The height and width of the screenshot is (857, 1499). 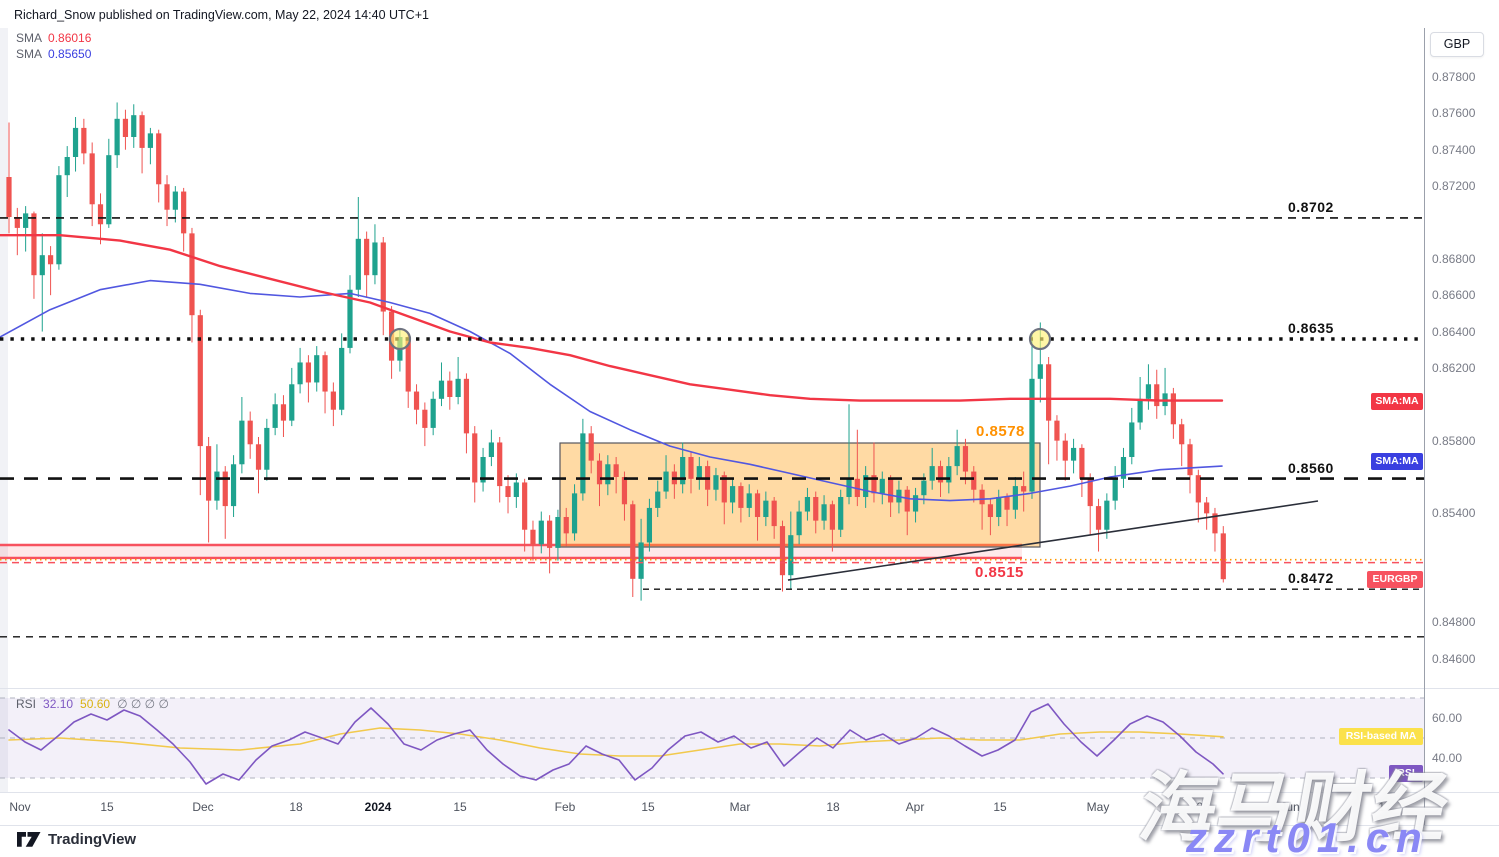 I want to click on time-label-Nov: Nov, so click(x=20, y=807).